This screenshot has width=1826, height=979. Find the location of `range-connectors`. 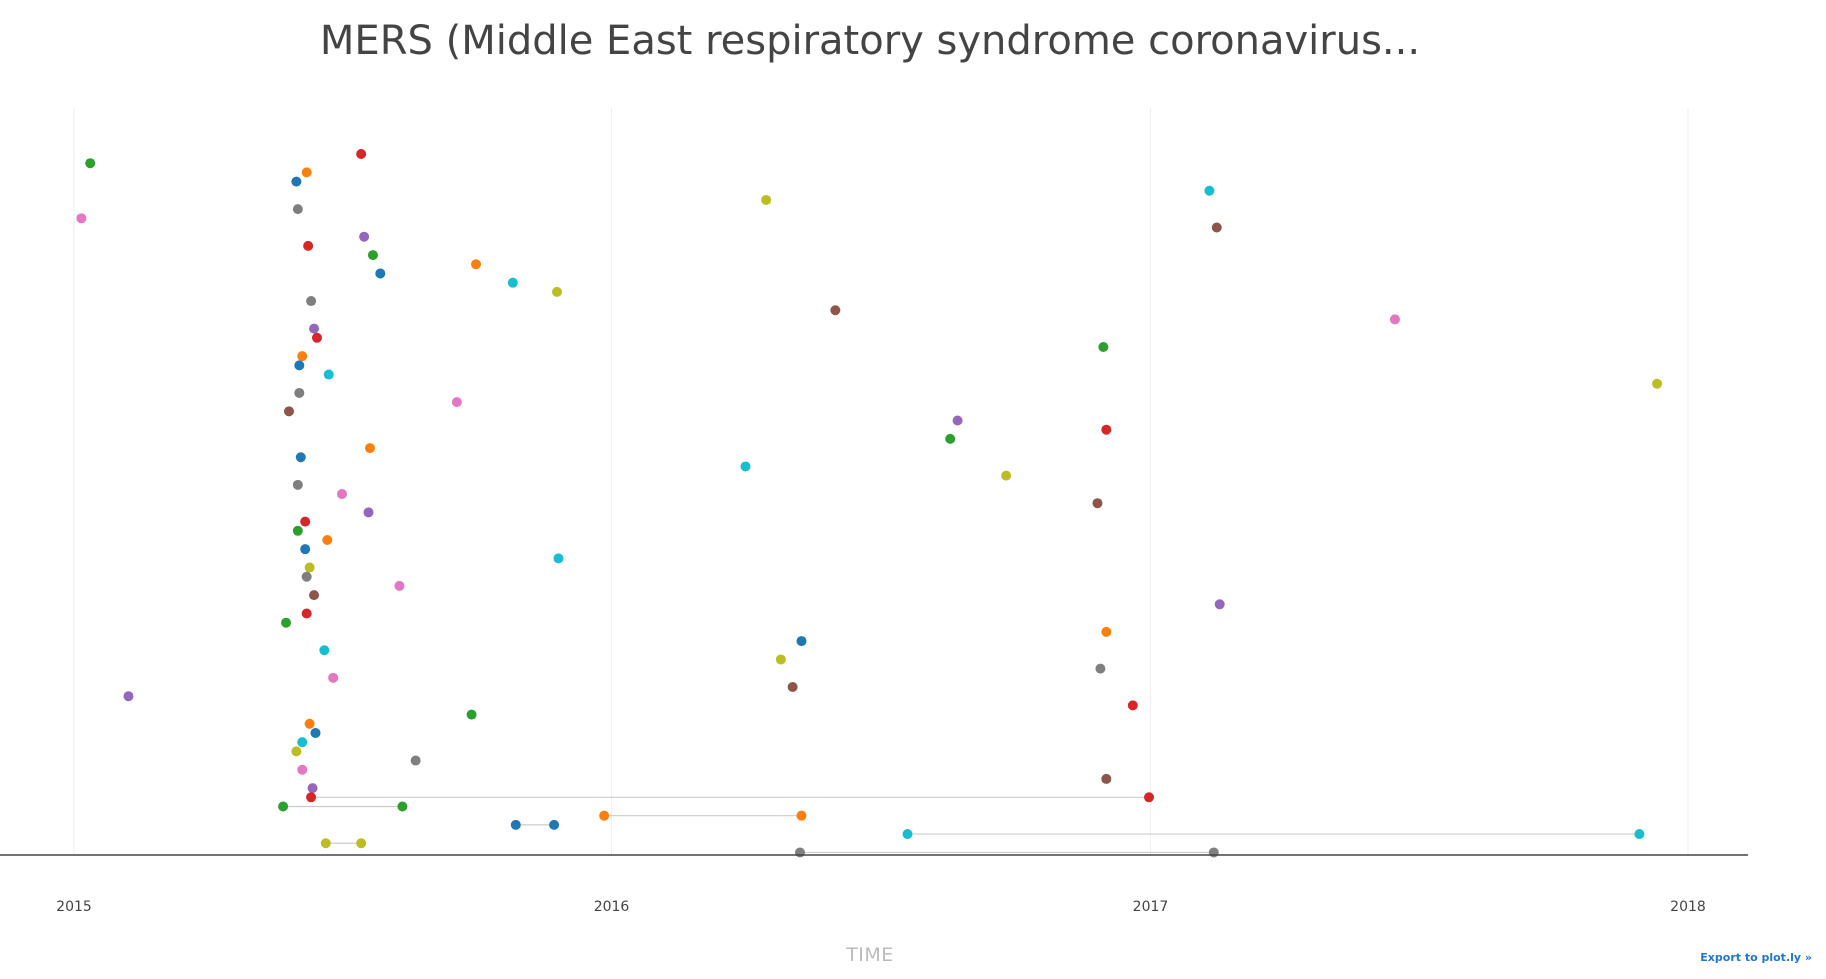

range-connectors is located at coordinates (961, 825).